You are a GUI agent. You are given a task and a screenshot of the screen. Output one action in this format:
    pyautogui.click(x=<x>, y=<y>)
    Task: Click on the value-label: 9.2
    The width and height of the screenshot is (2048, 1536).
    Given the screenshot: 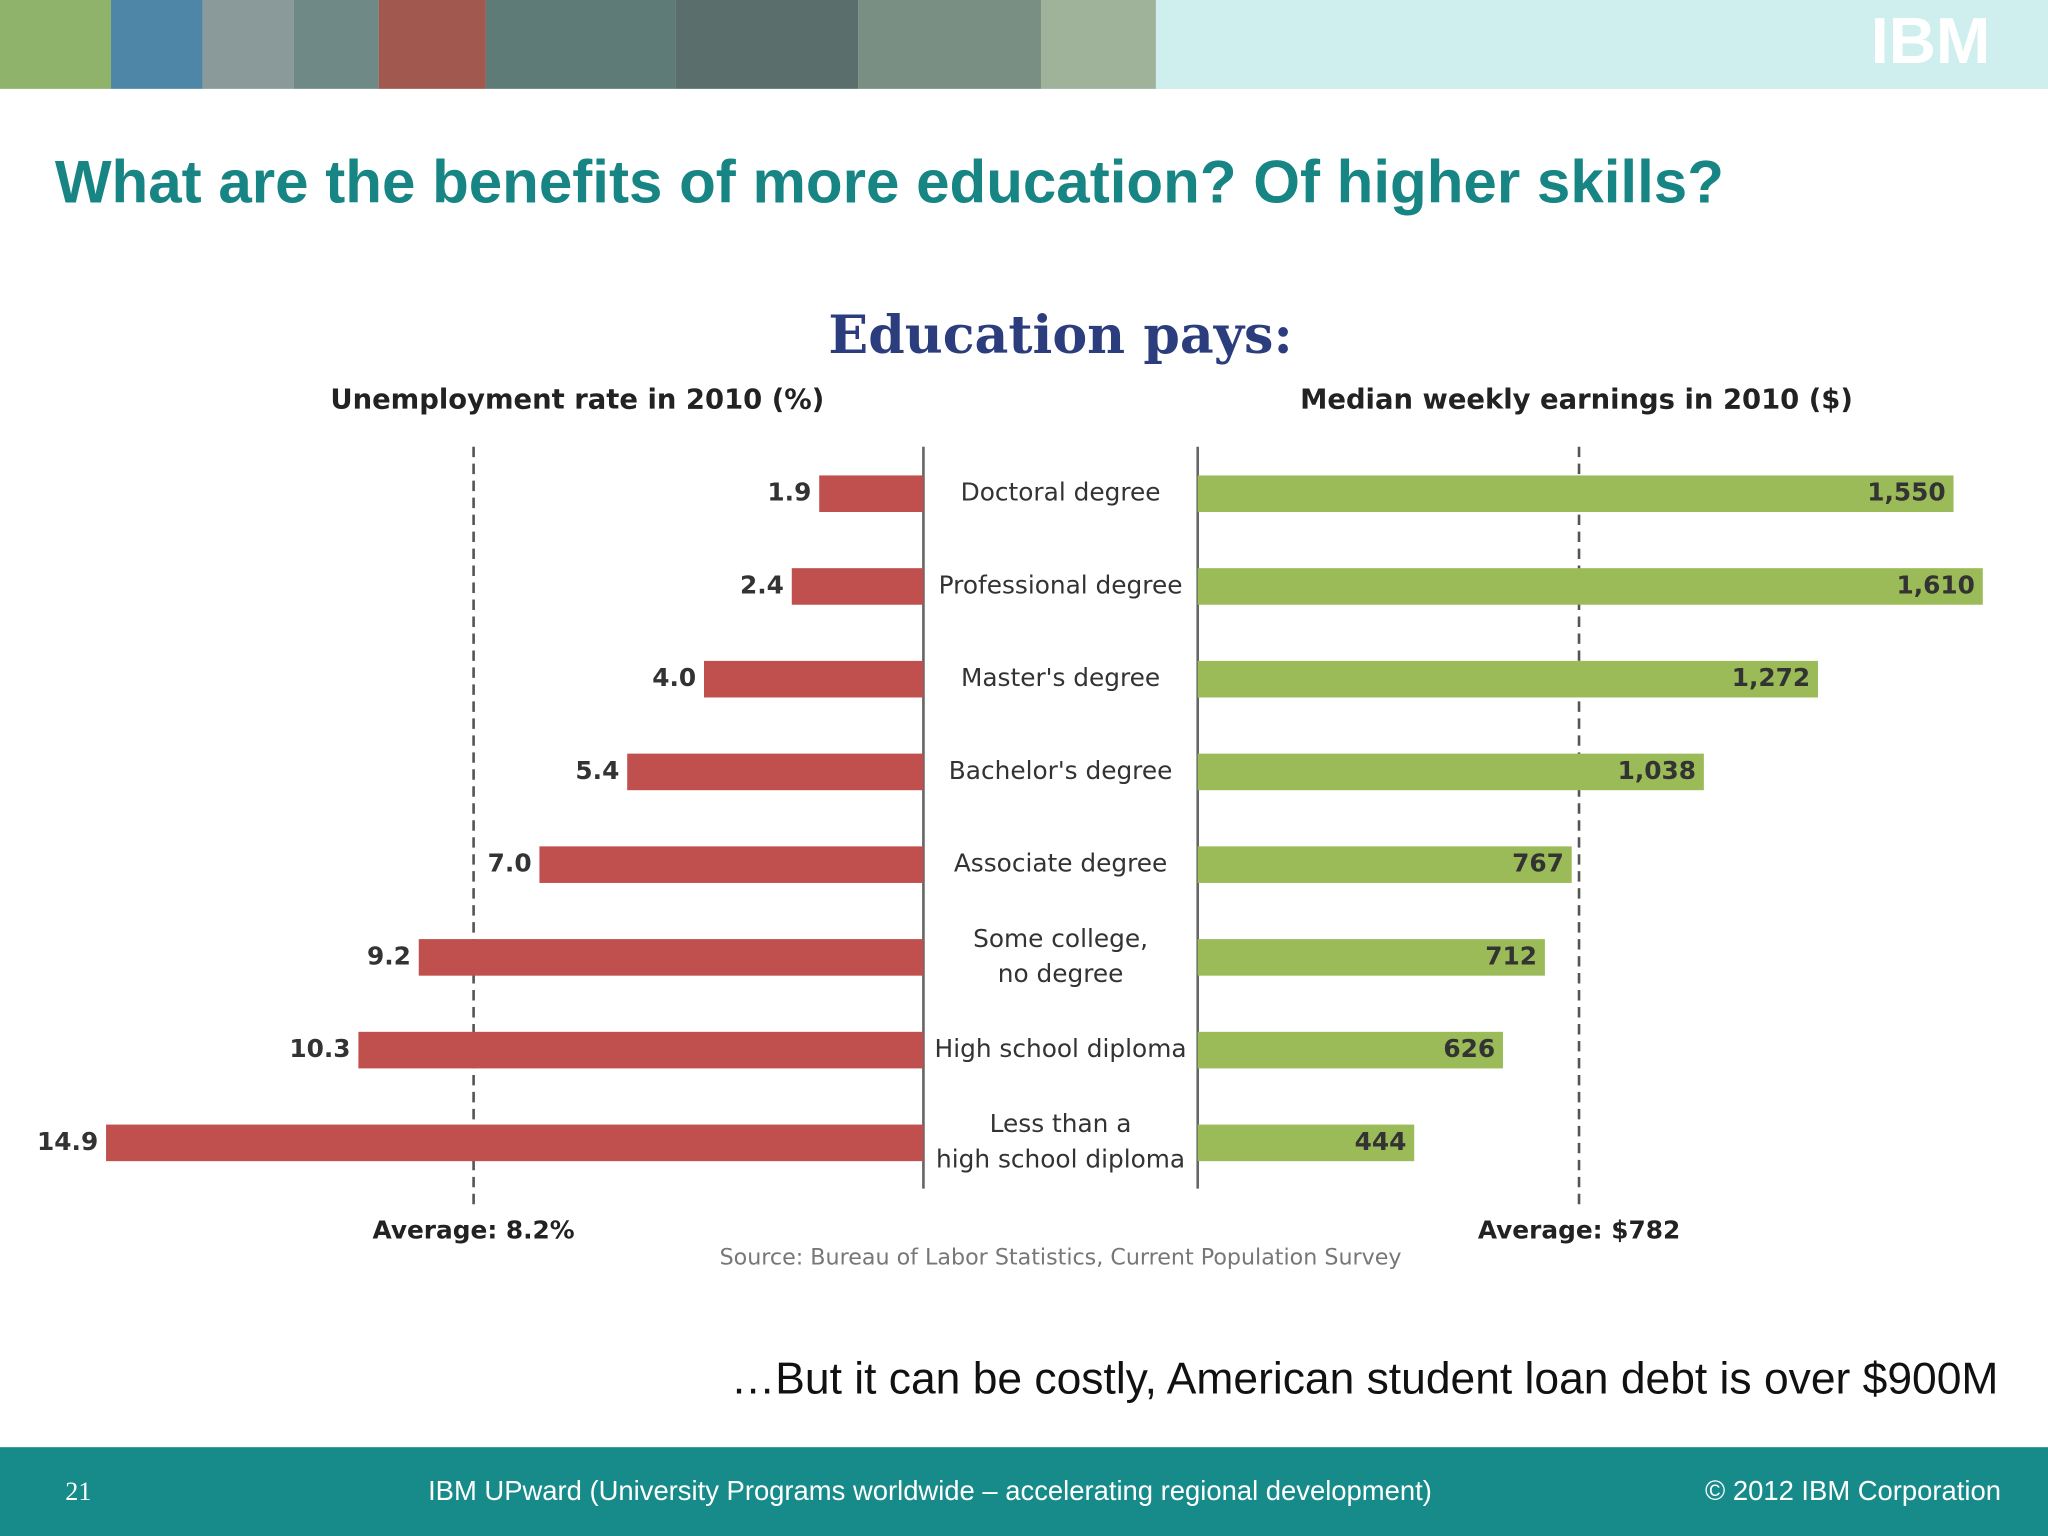 What is the action you would take?
    pyautogui.click(x=389, y=955)
    